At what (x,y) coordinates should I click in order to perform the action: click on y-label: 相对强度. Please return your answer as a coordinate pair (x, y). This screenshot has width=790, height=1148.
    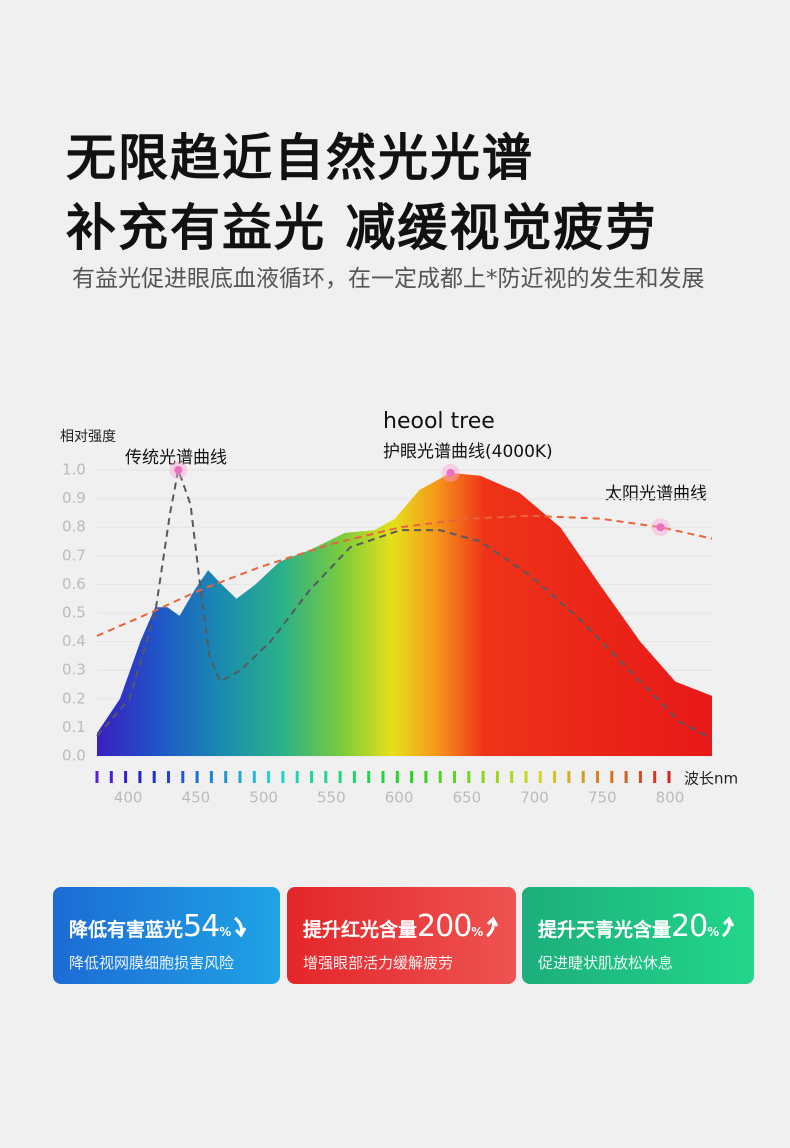
    Looking at the image, I should click on (88, 437).